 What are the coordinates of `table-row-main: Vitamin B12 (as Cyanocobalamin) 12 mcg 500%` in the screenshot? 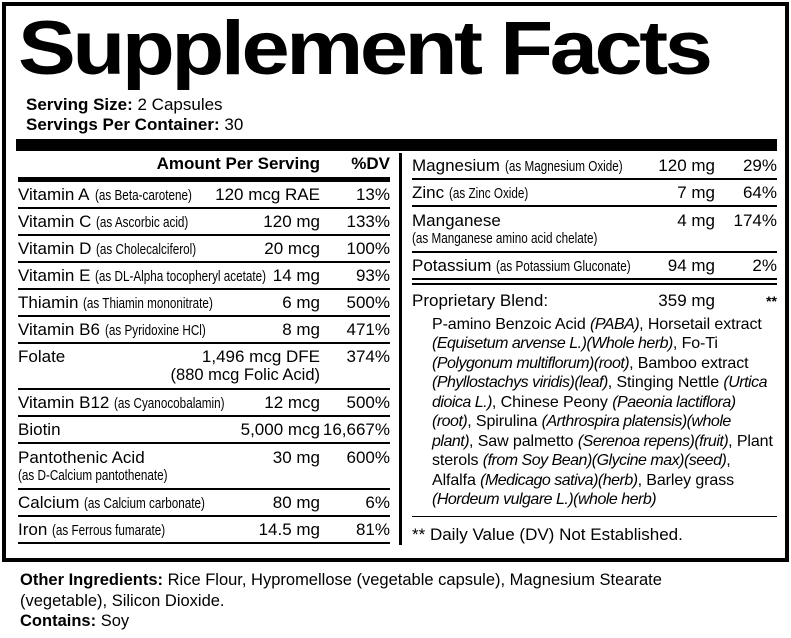 It's located at (204, 403).